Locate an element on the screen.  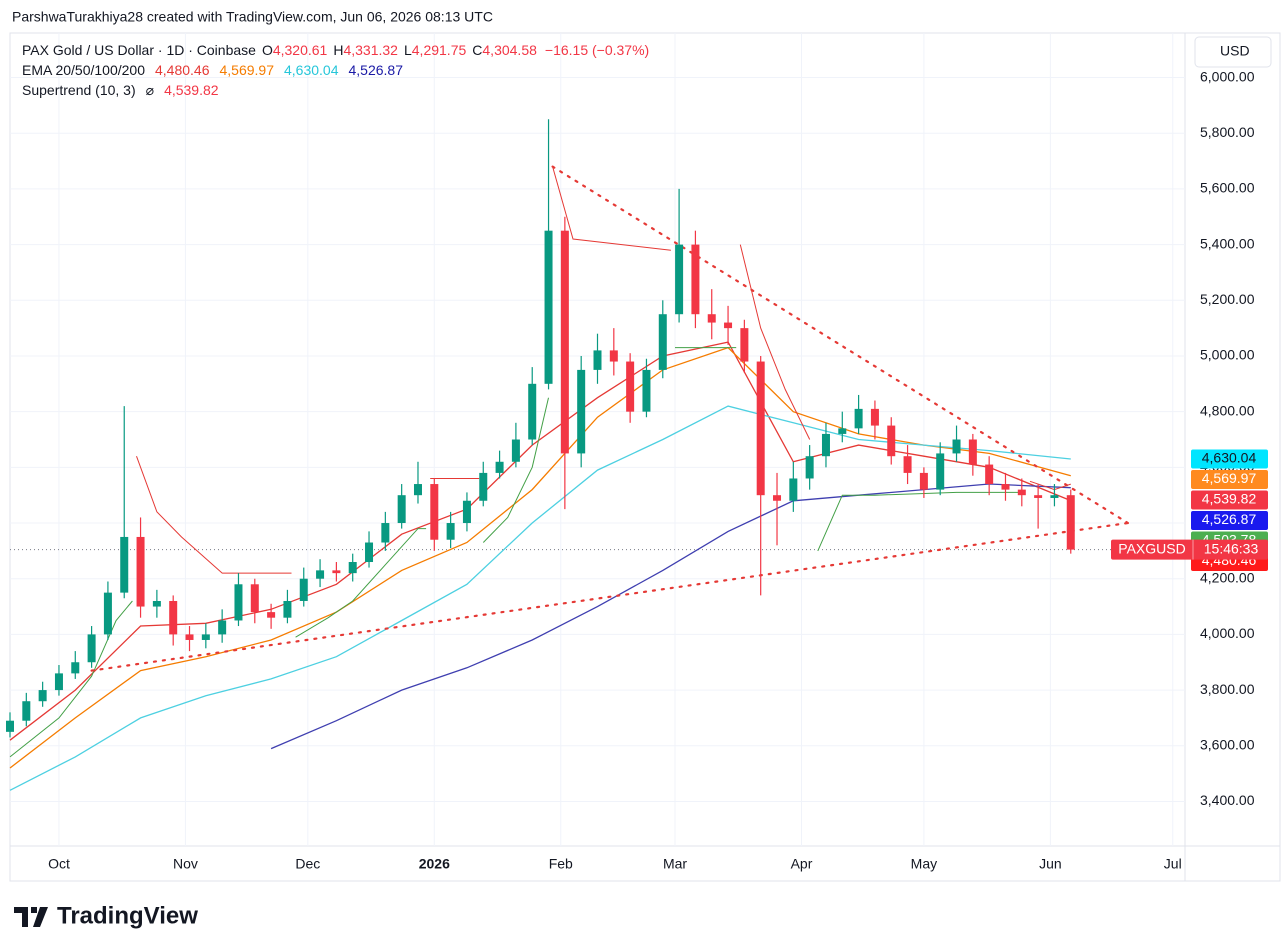
legend-item: 4,539.82 is located at coordinates (191, 90).